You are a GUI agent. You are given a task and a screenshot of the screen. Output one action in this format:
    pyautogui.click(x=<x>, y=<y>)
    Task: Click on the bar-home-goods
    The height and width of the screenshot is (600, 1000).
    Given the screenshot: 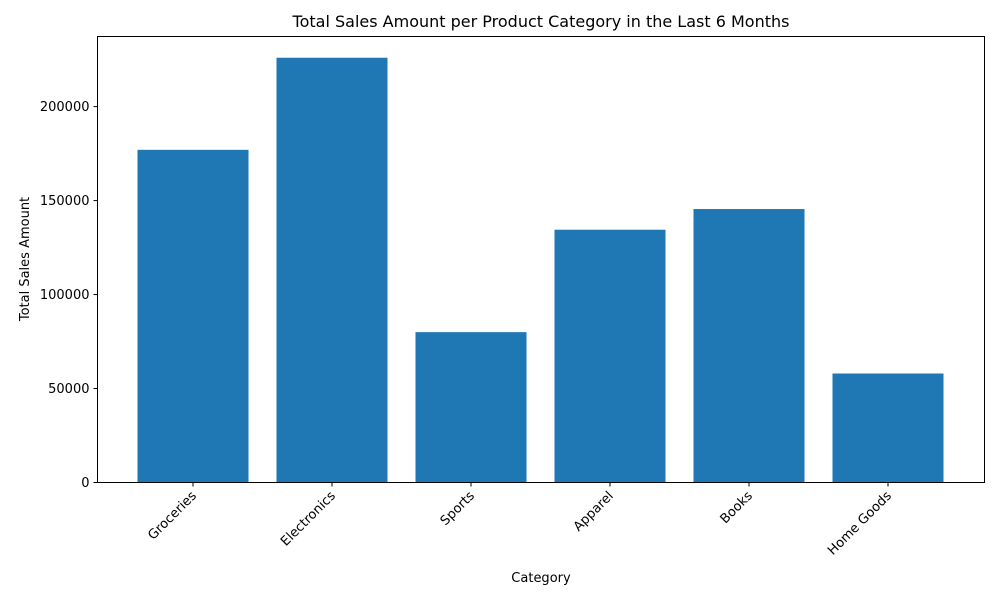 What is the action you would take?
    pyautogui.click(x=888, y=428)
    